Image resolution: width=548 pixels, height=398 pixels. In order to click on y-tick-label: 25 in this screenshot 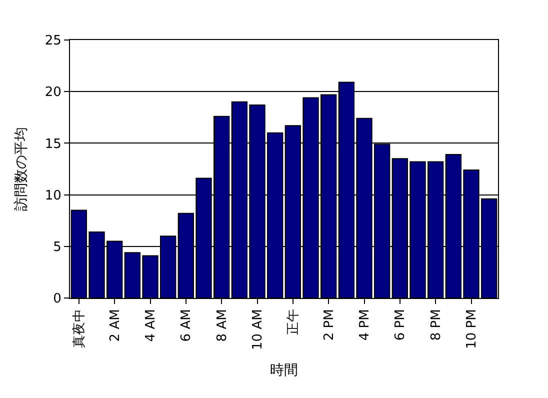, I will do `click(53, 41)`.